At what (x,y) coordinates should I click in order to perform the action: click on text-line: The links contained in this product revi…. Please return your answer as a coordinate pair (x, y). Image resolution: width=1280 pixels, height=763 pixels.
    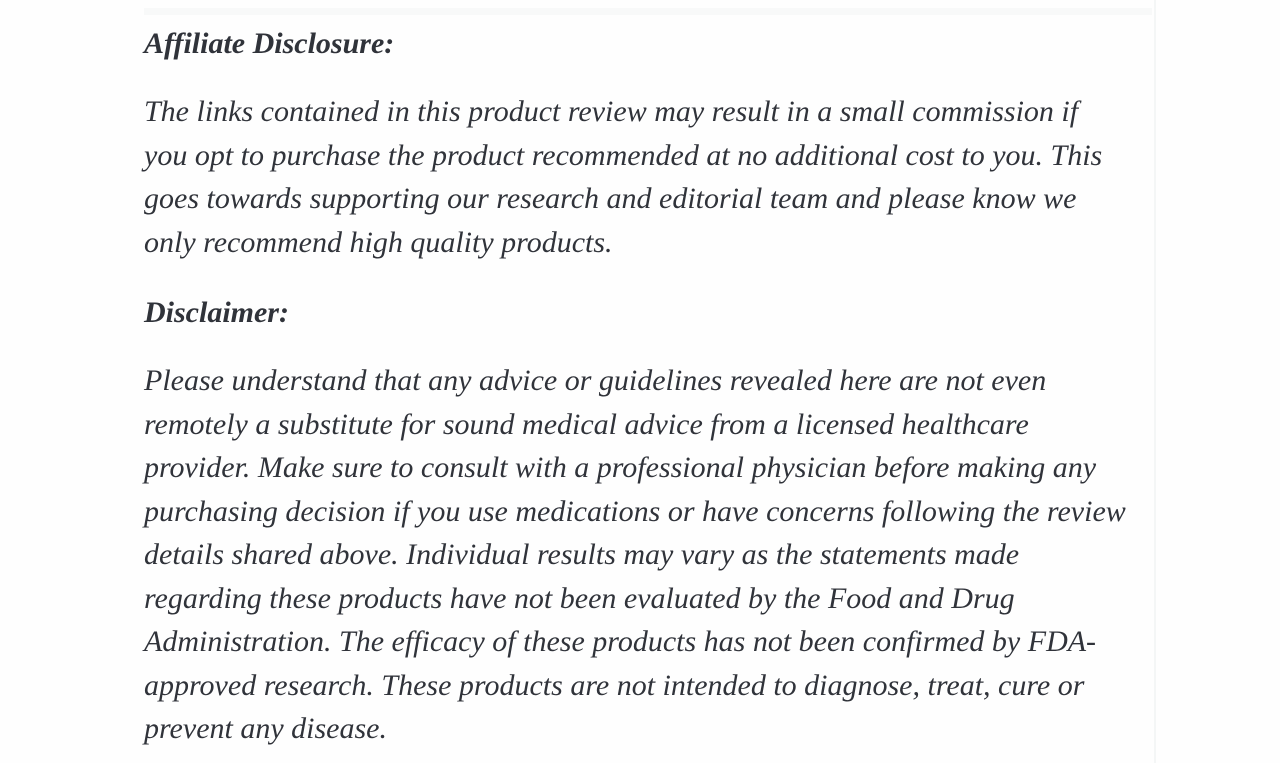
    Looking at the image, I should click on (611, 111).